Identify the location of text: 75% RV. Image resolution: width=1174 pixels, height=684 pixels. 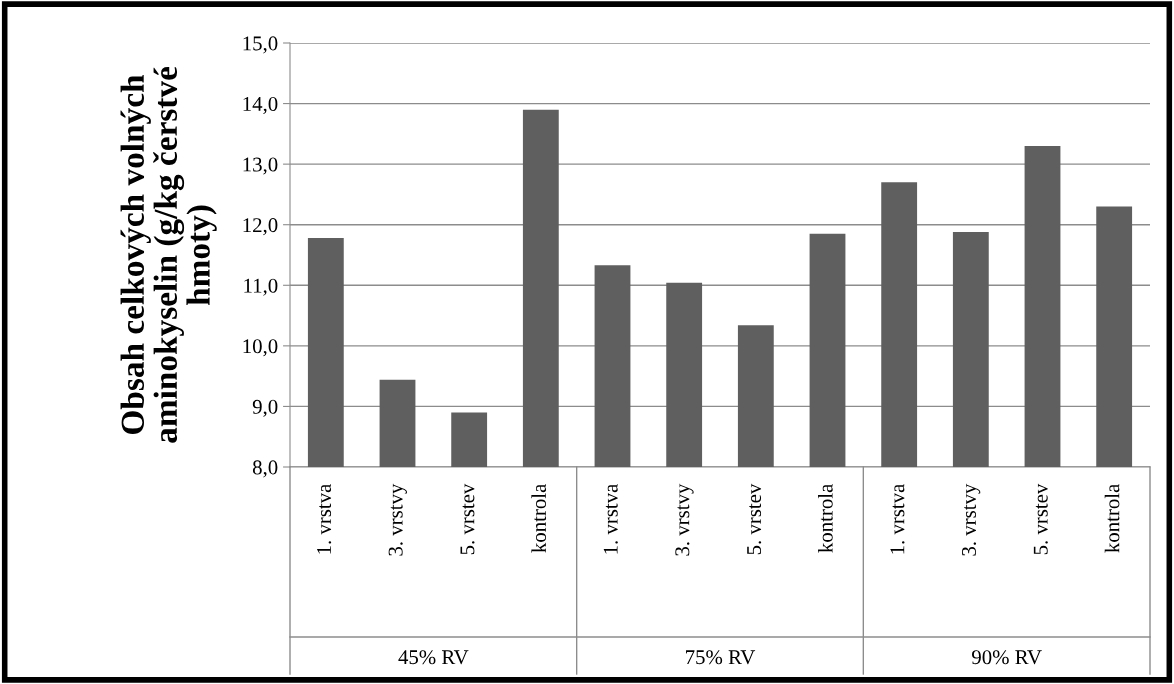
(721, 657).